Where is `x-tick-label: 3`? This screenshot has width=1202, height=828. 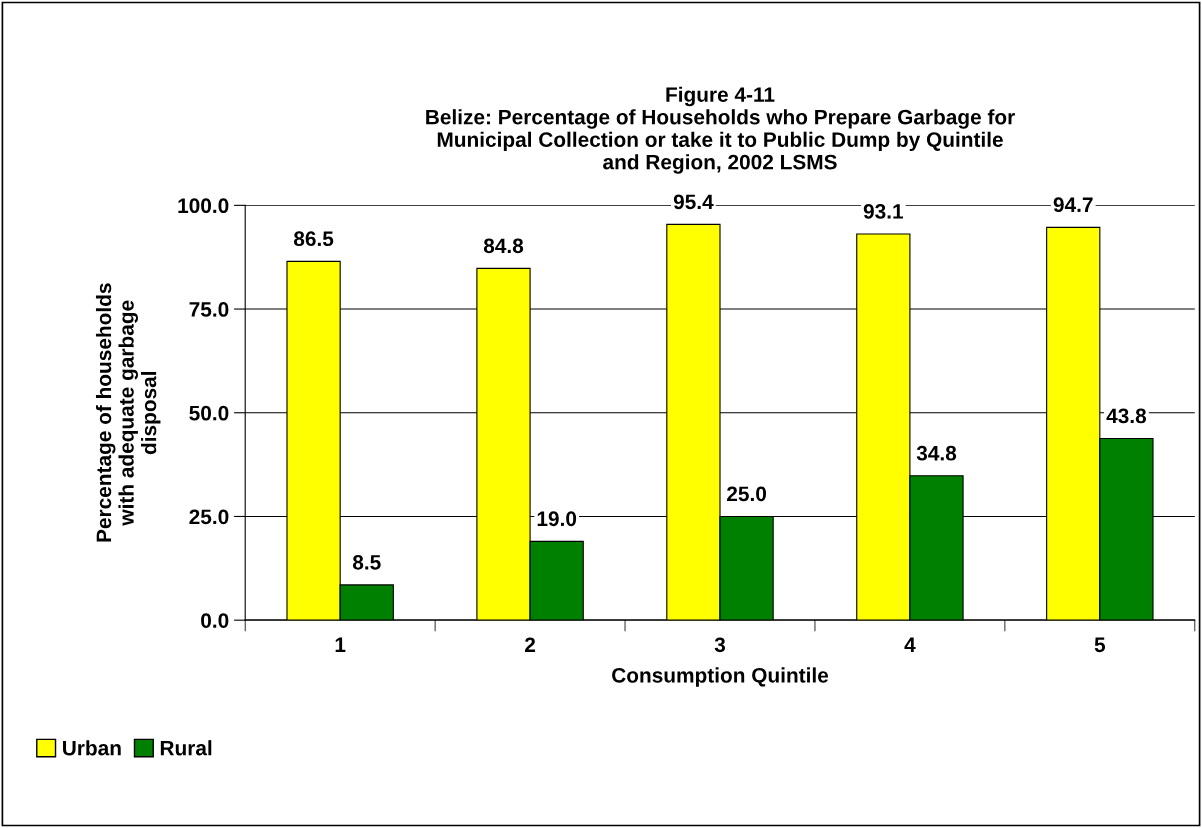
x-tick-label: 3 is located at coordinates (720, 645).